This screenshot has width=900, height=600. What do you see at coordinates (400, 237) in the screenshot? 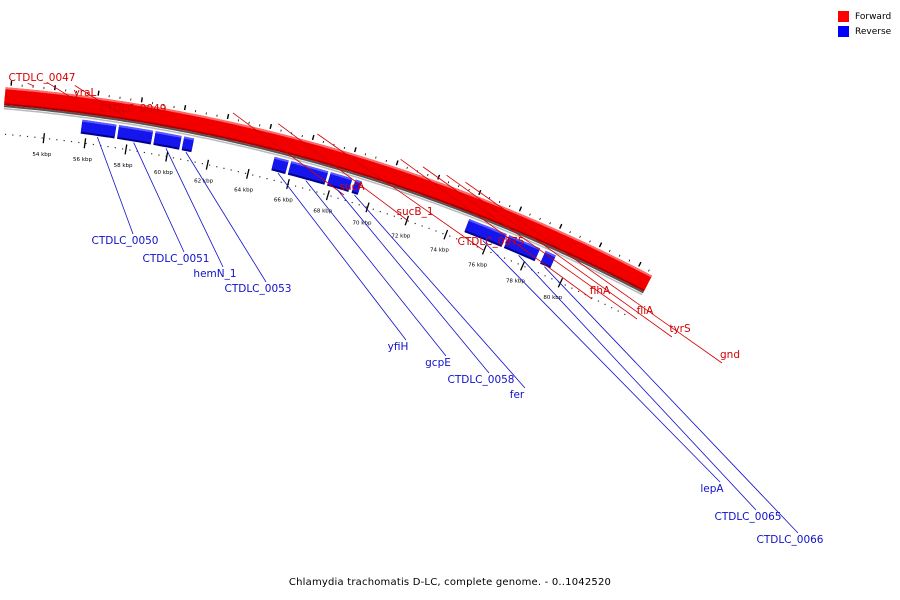
I see `scale-label: 72 kbp` at bounding box center [400, 237].